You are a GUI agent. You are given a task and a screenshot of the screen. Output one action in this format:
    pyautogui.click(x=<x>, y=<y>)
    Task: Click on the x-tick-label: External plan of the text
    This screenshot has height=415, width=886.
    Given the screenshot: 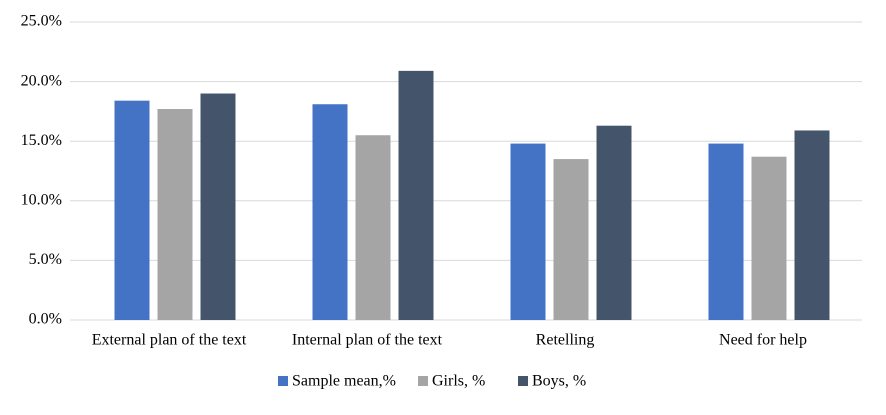 What is the action you would take?
    pyautogui.click(x=169, y=340)
    